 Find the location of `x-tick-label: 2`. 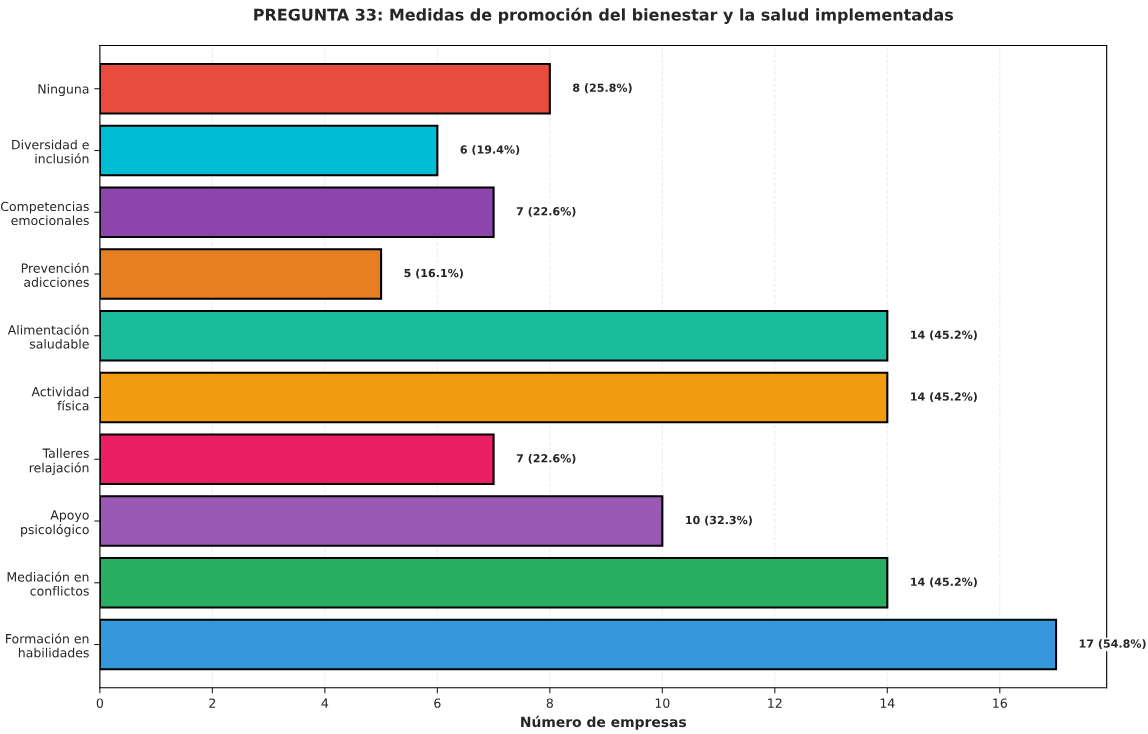

x-tick-label: 2 is located at coordinates (212, 703).